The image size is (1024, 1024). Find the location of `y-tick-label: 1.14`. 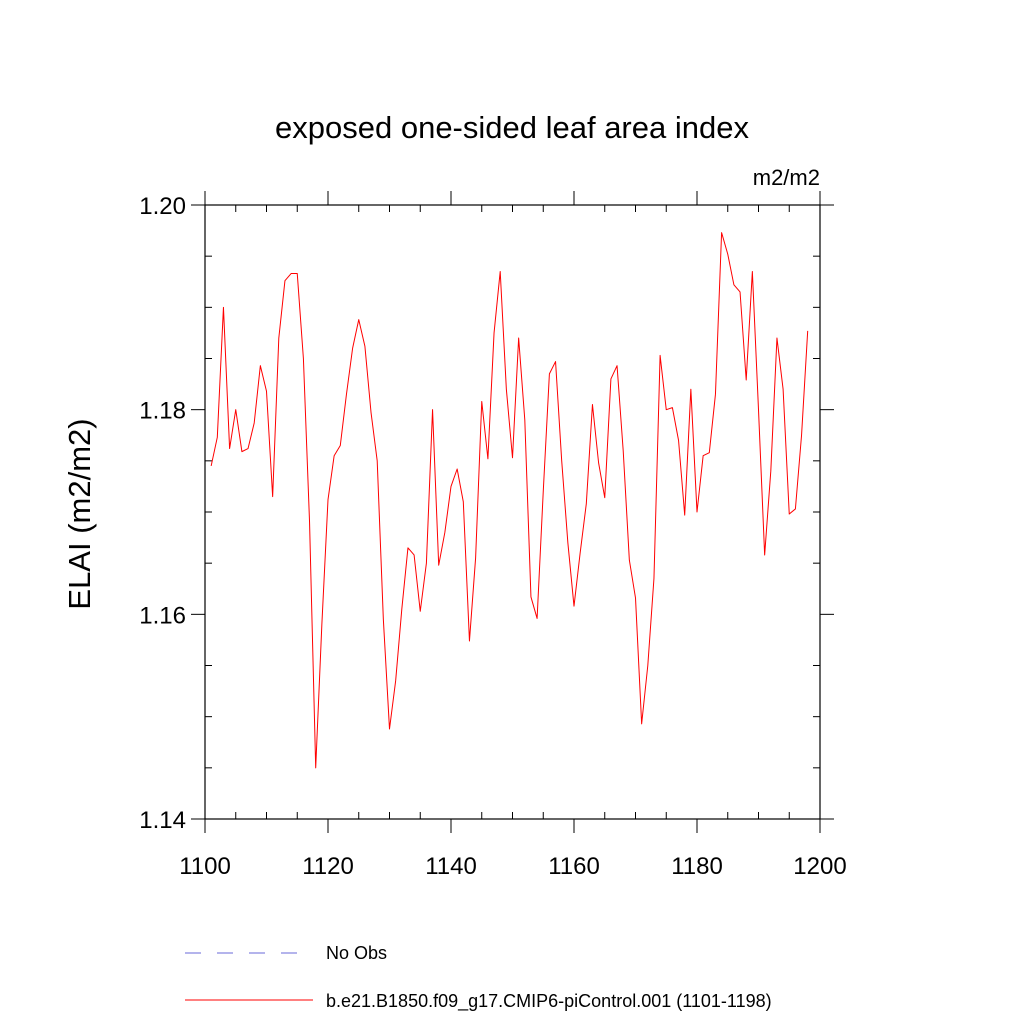

y-tick-label: 1.14 is located at coordinates (162, 820).